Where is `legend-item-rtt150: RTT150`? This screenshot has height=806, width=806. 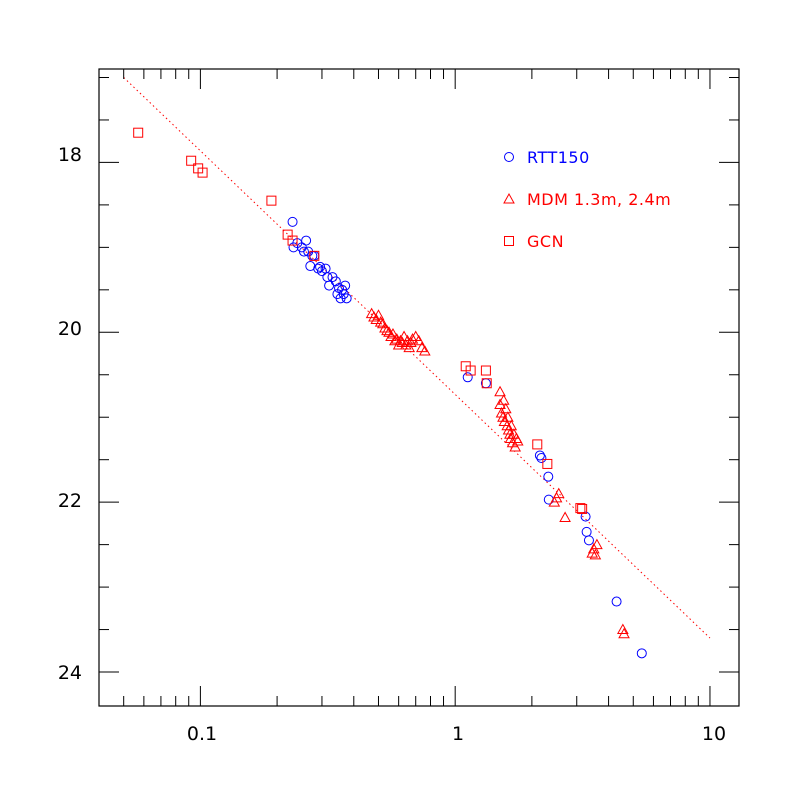 legend-item-rtt150: RTT150 is located at coordinates (547, 157).